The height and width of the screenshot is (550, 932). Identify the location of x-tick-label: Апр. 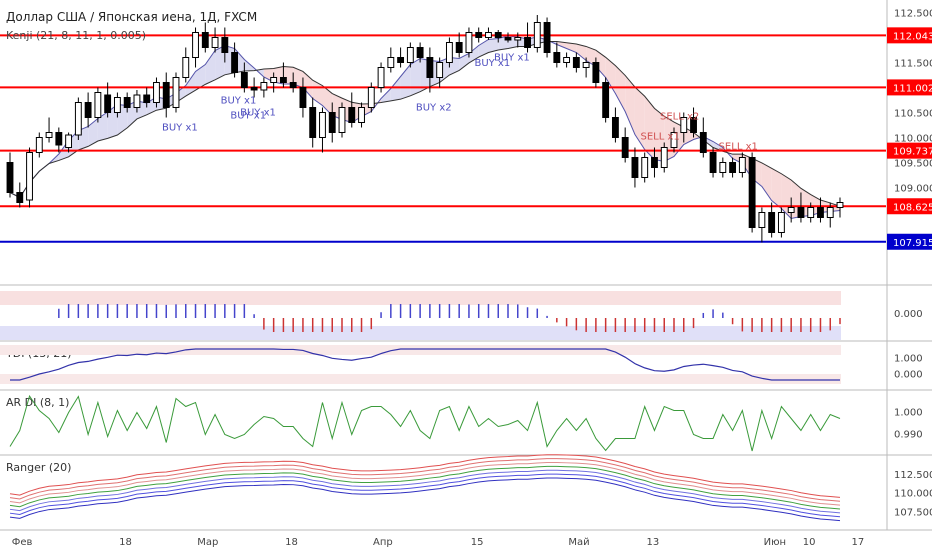
(383, 542).